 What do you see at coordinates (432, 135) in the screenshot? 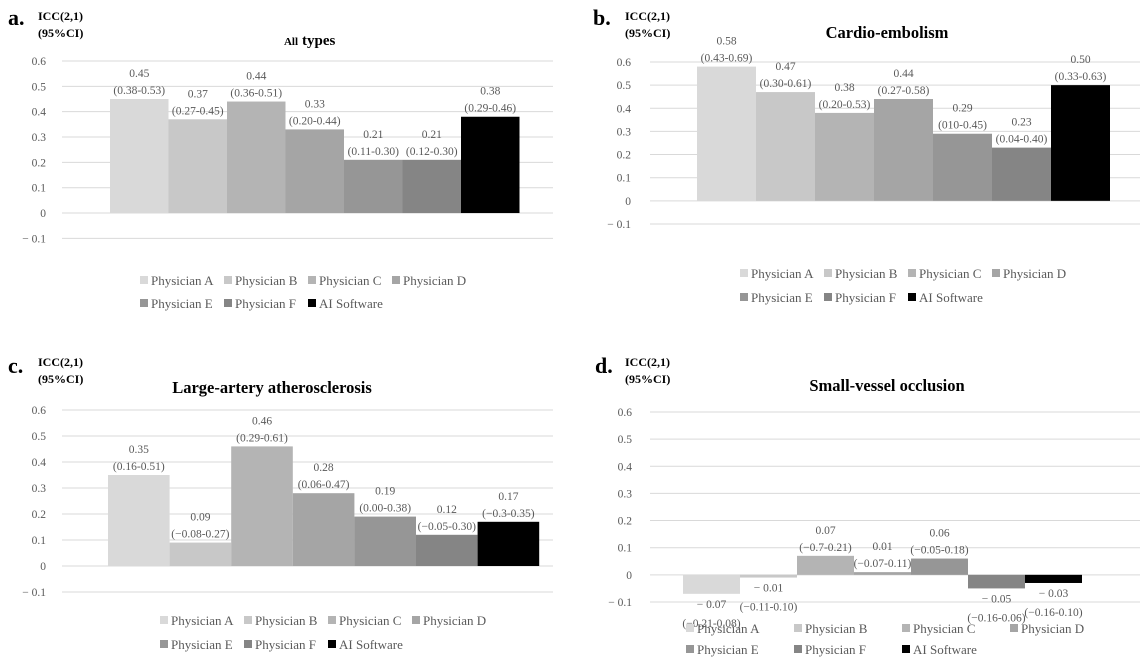
I see `data-label: 0.21` at bounding box center [432, 135].